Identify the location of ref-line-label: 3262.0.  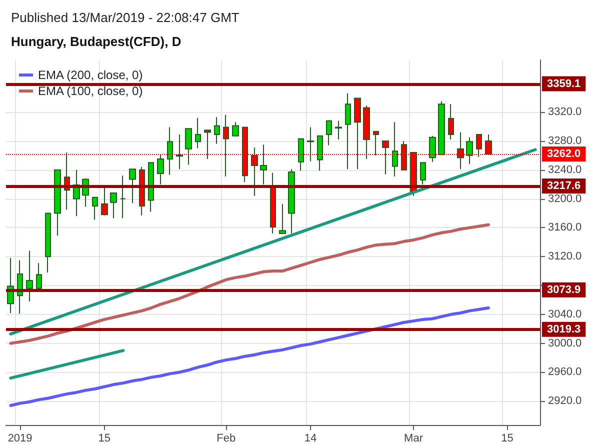
(564, 154).